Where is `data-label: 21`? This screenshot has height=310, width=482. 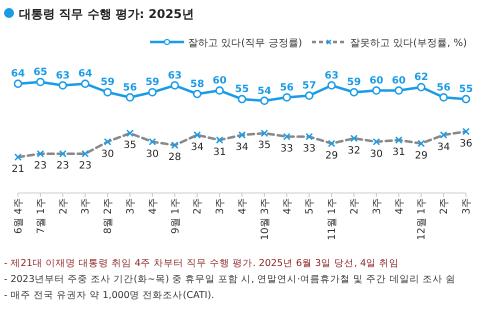 data-label: 21 is located at coordinates (18, 170).